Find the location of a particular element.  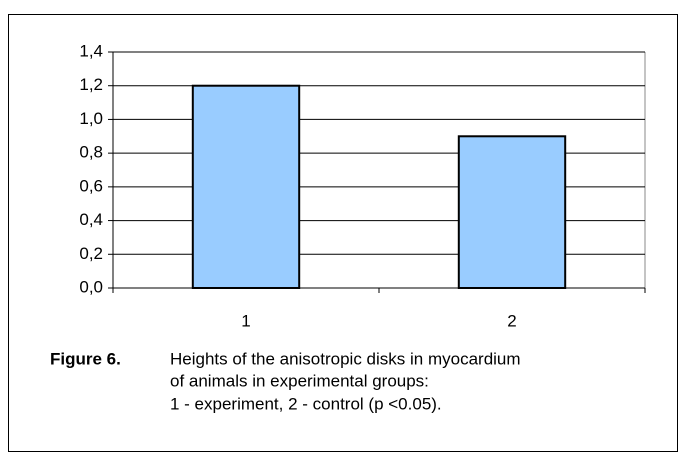

x-tick-label: 2 is located at coordinates (511, 320).